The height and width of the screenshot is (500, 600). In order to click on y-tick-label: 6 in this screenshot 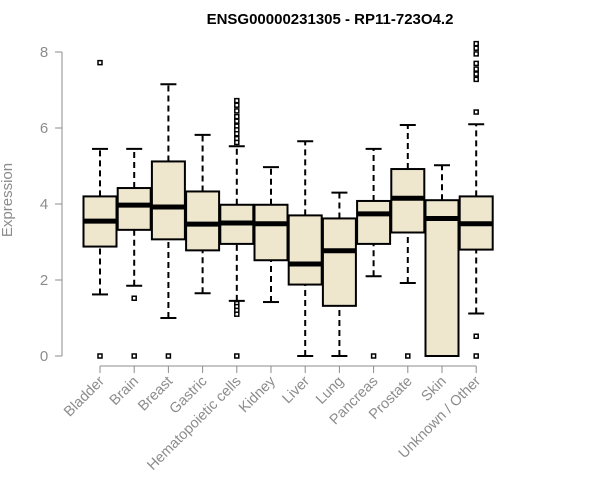, I will do `click(44, 128)`.